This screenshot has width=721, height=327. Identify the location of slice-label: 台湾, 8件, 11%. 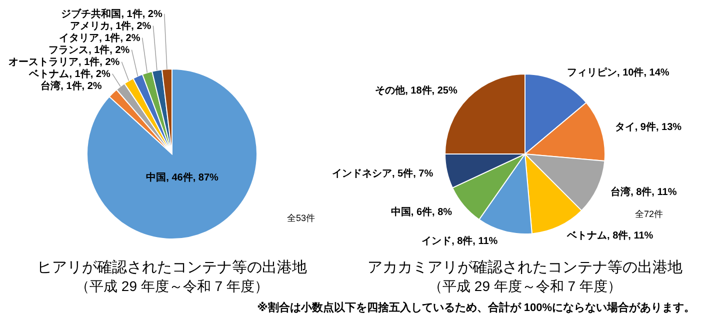
(643, 192).